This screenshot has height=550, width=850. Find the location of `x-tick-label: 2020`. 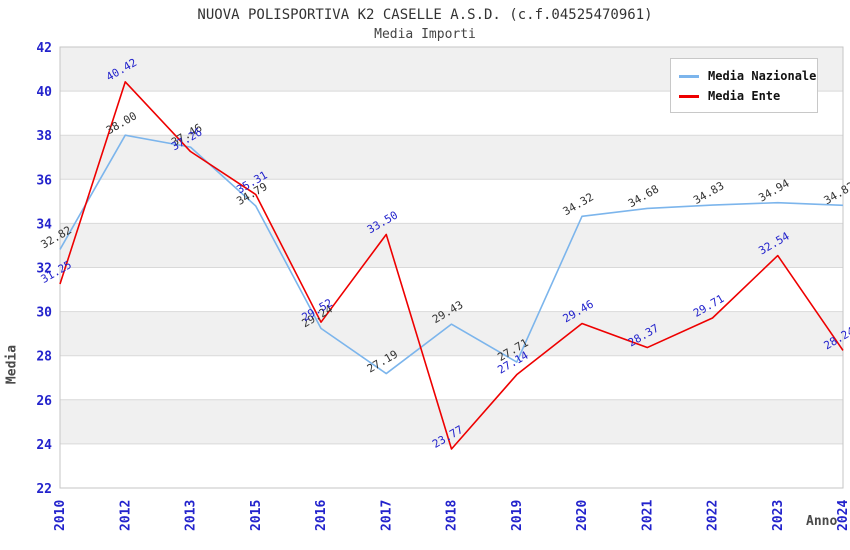

x-tick-label: 2020 is located at coordinates (582, 515).